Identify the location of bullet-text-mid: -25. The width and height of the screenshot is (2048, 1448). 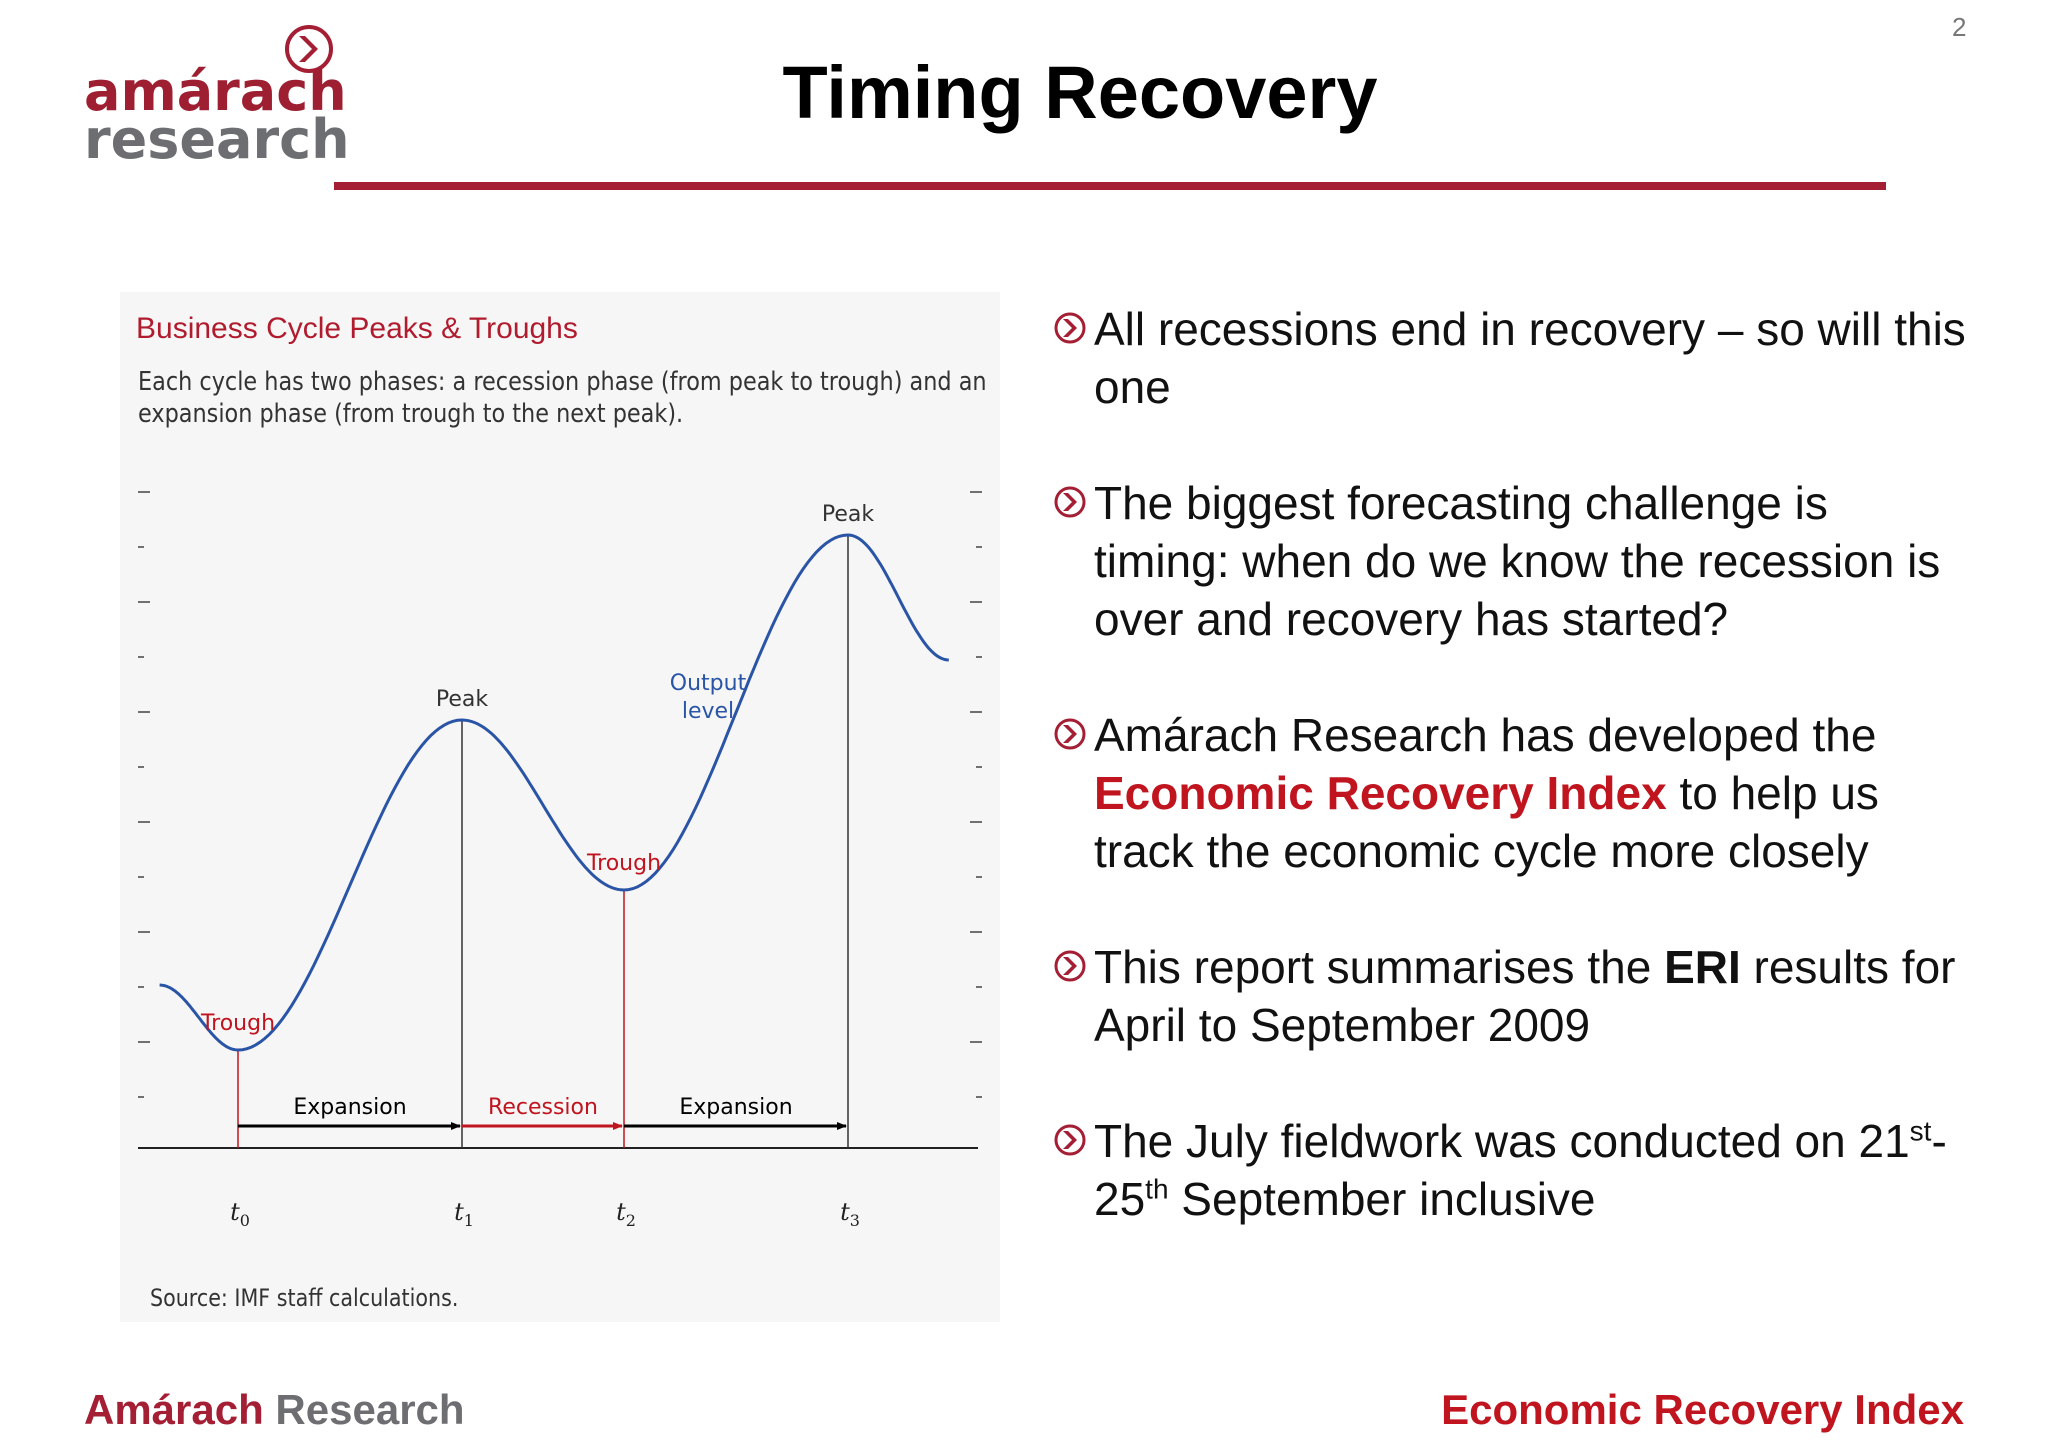
(1520, 1170).